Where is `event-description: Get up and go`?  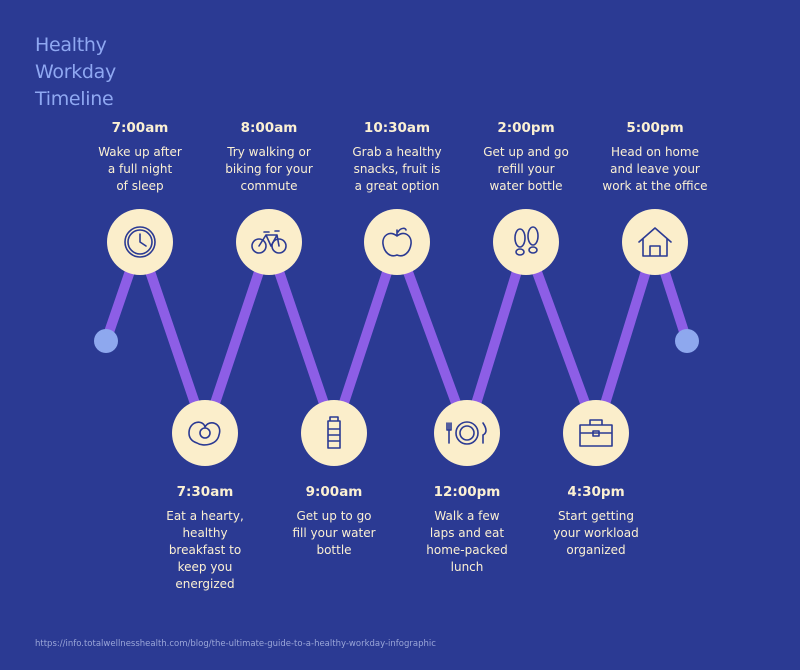 event-description: Get up and go is located at coordinates (526, 152).